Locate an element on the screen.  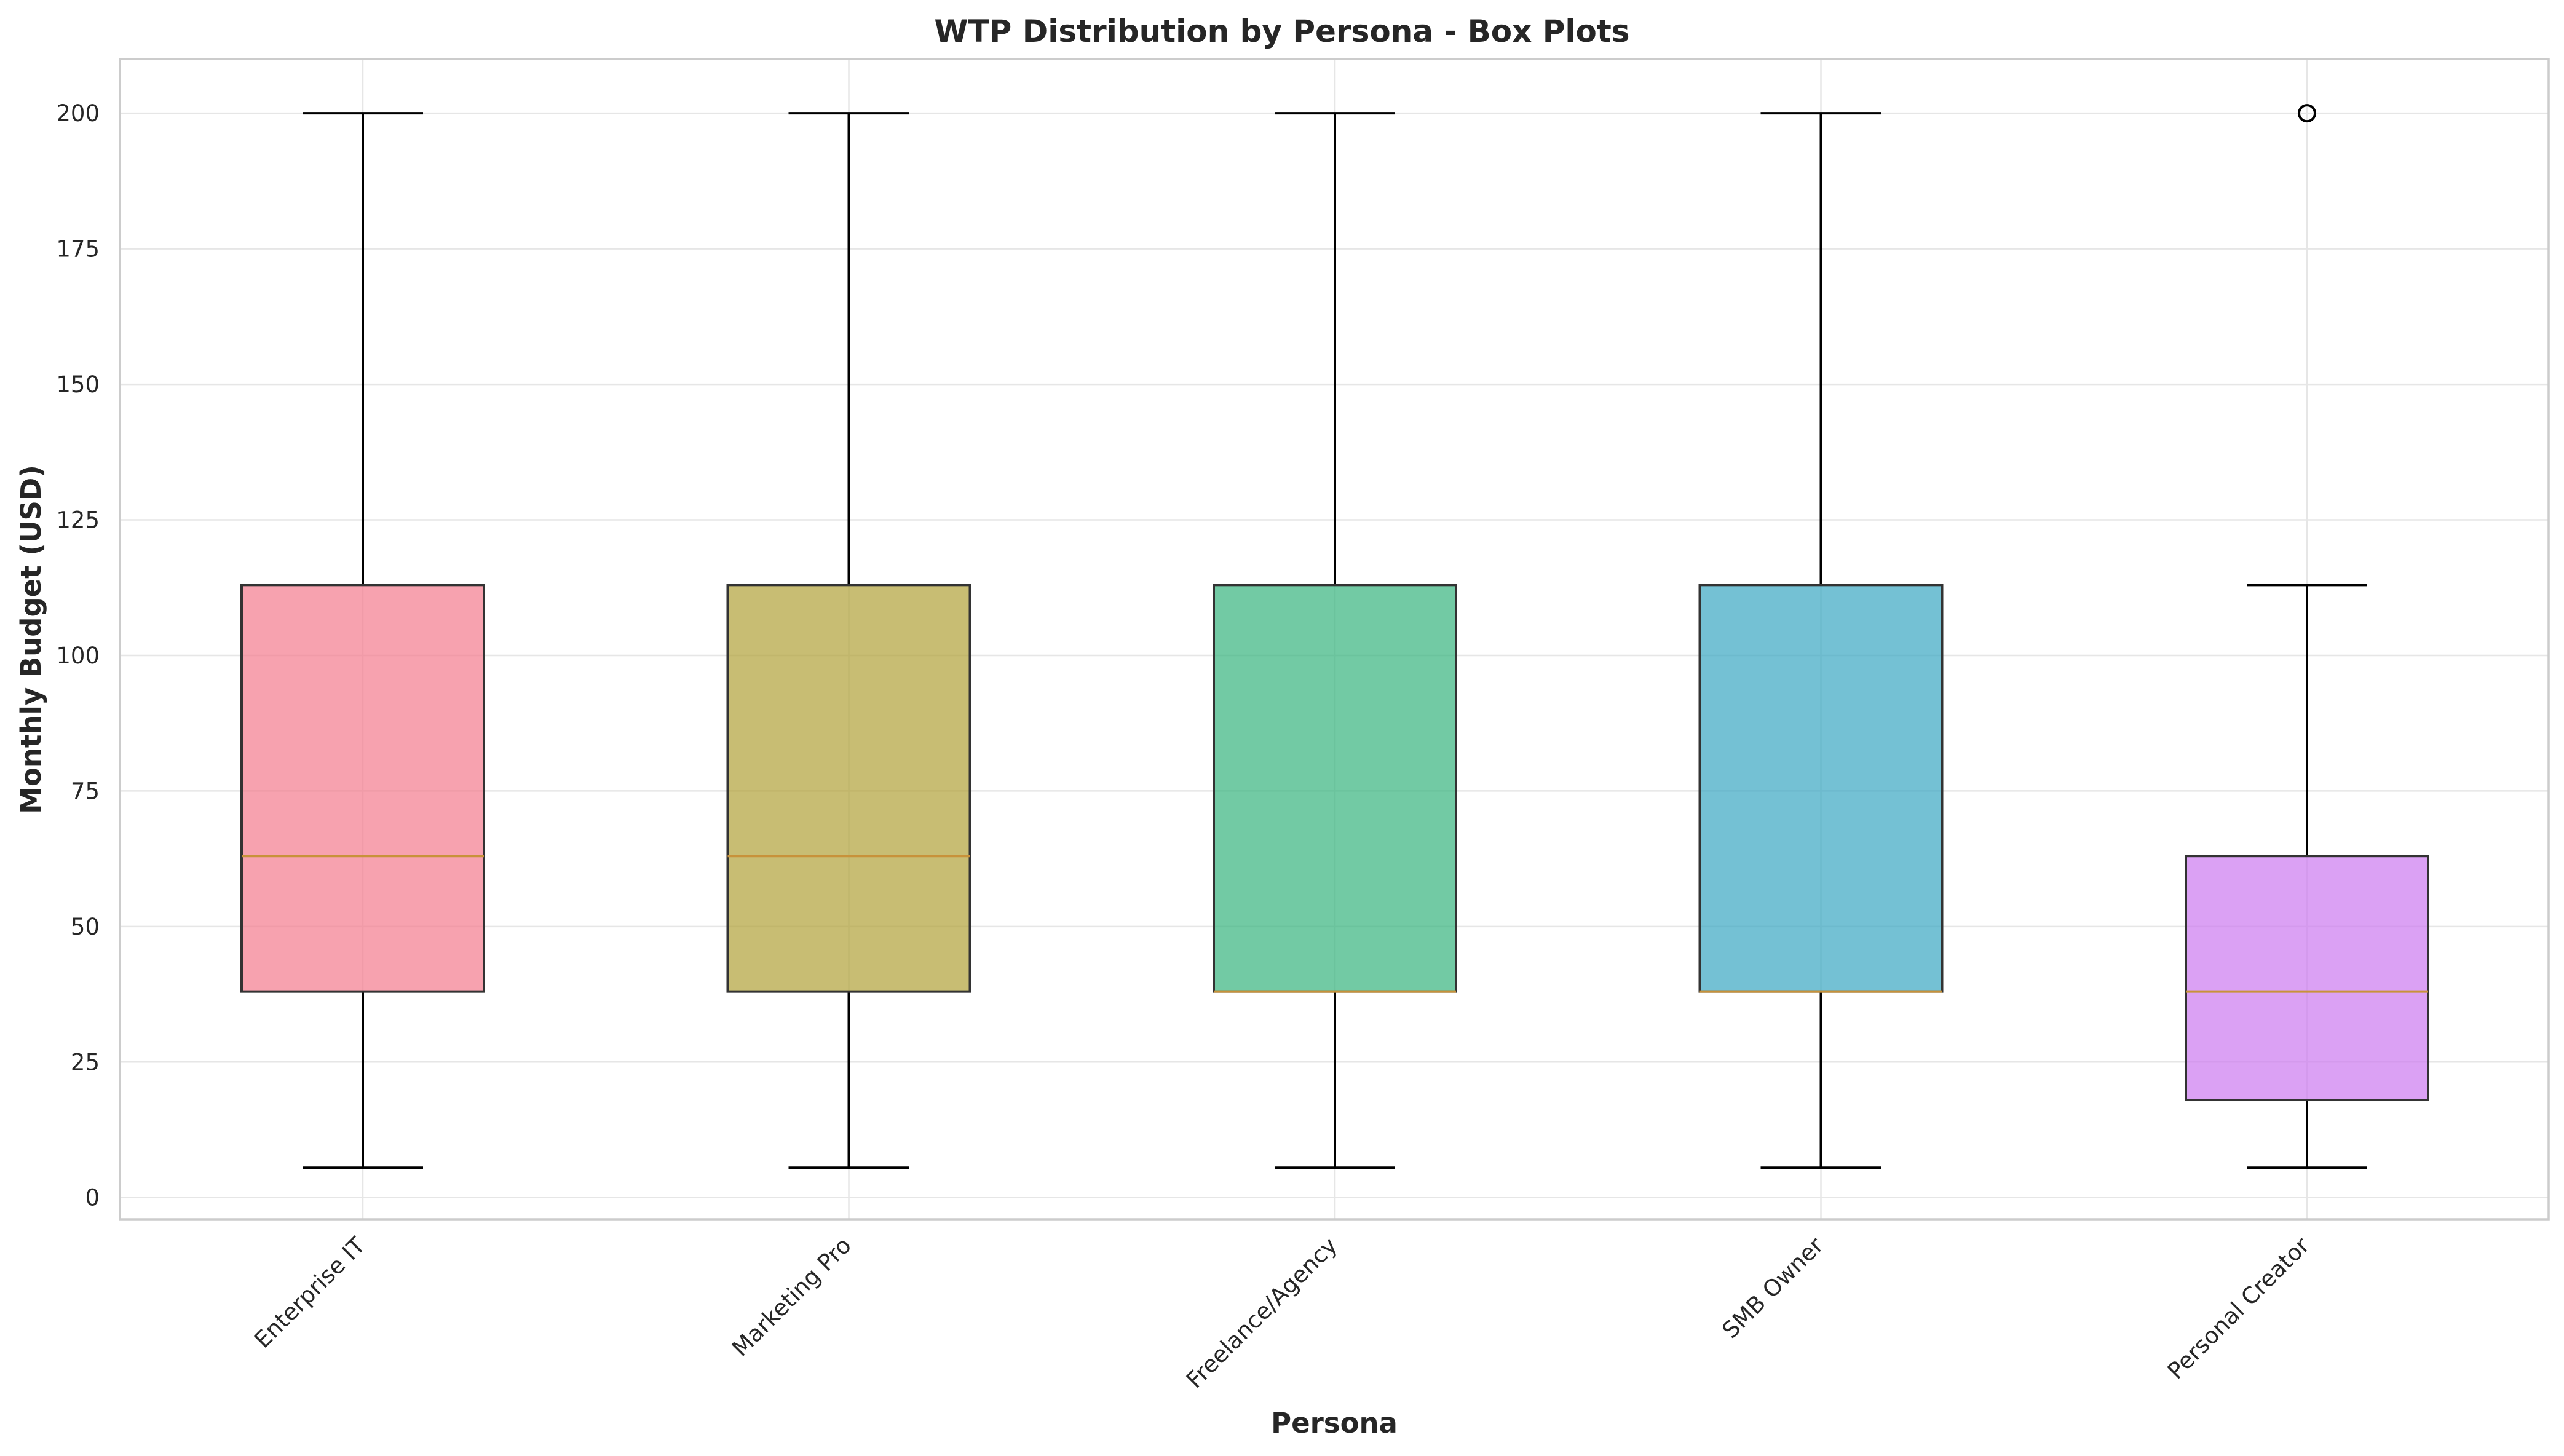
y-tick-labels: 0 25 50 75 100 125 150 175 200 is located at coordinates (78, 656).